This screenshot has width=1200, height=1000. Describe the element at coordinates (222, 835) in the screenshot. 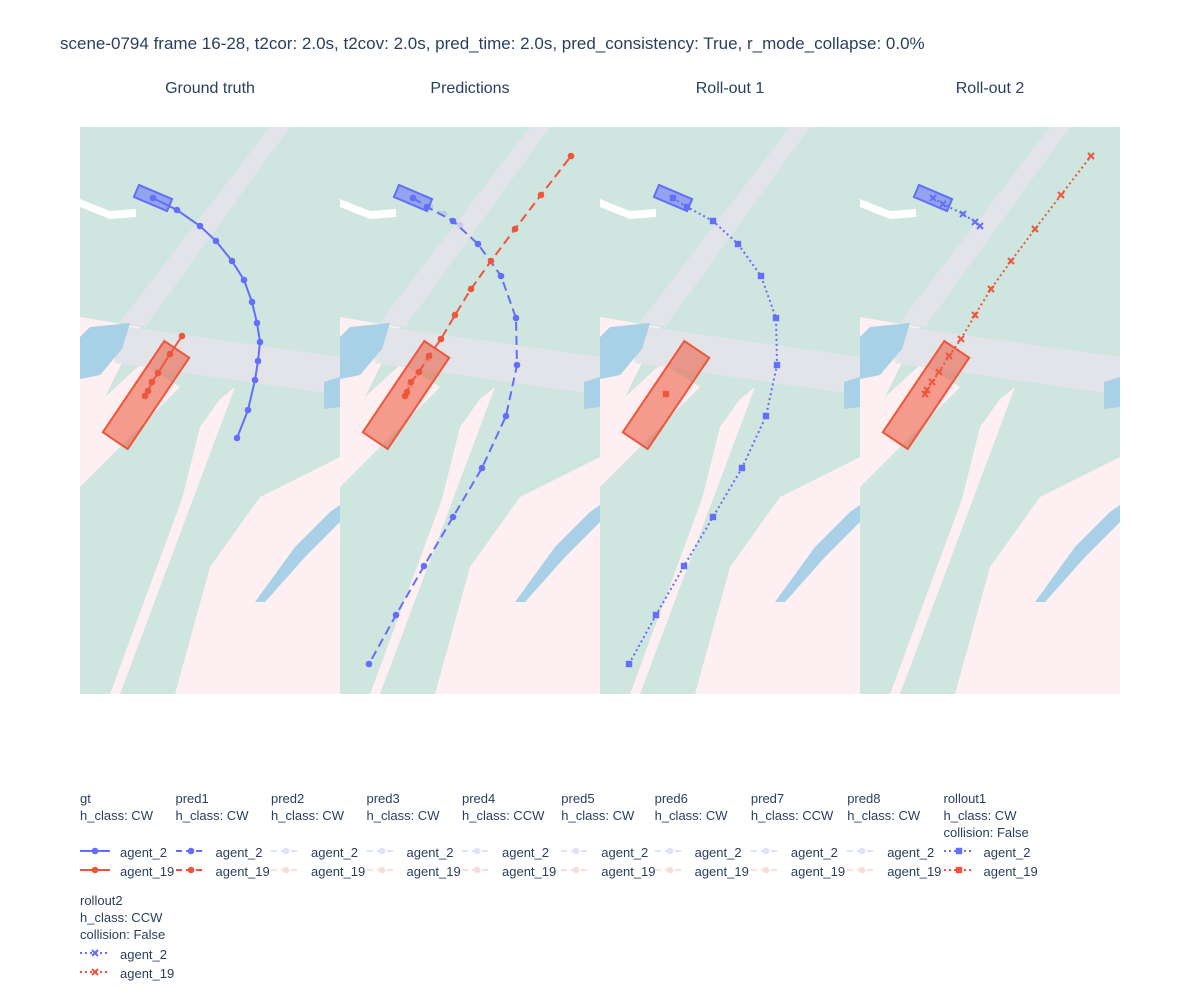

I see `legend-group-pred1: pred1 h_class: CW agent_2 agent_19` at that location.